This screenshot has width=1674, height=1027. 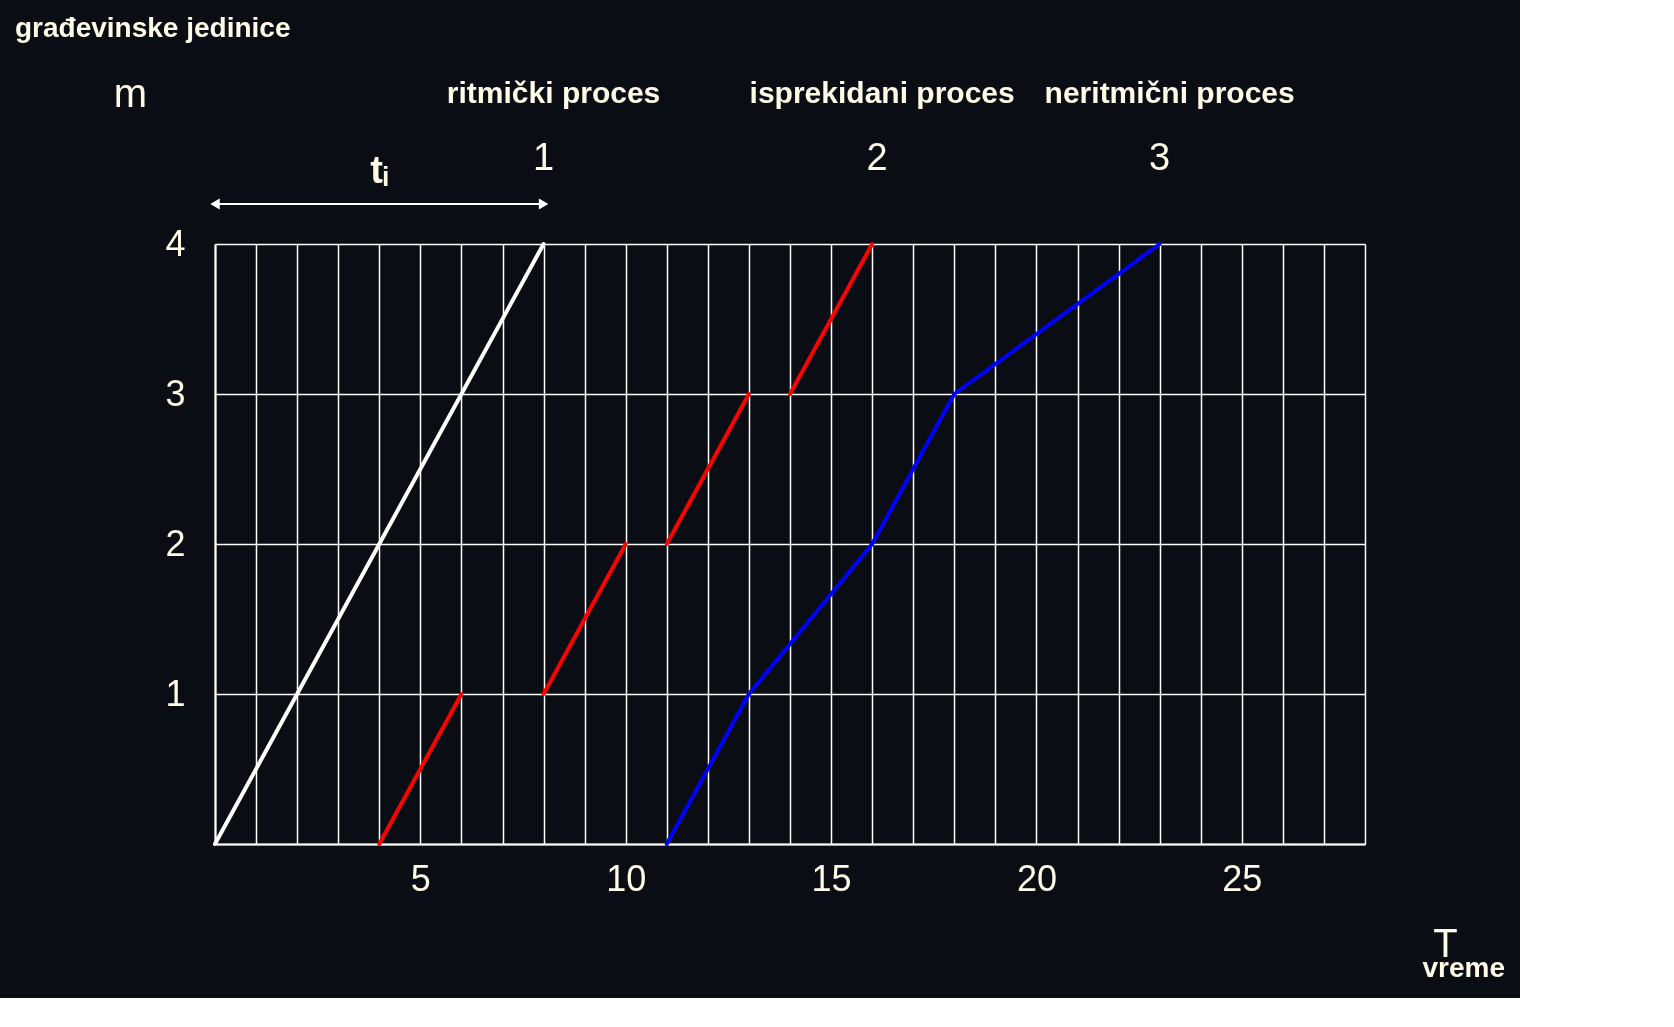 I want to click on x-tick-label: 15, so click(x=831, y=878).